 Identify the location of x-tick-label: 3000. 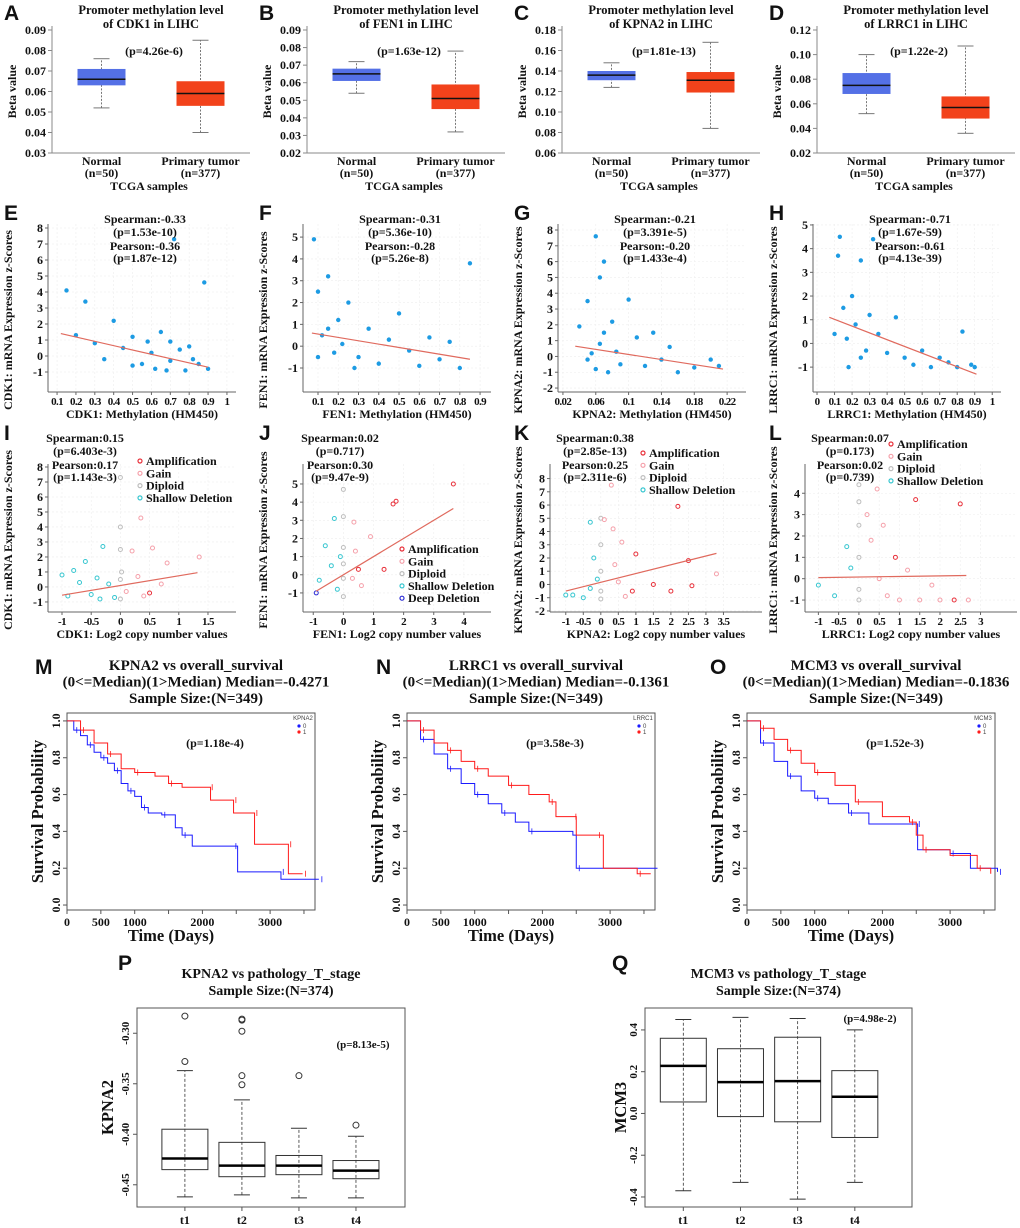
(950, 922).